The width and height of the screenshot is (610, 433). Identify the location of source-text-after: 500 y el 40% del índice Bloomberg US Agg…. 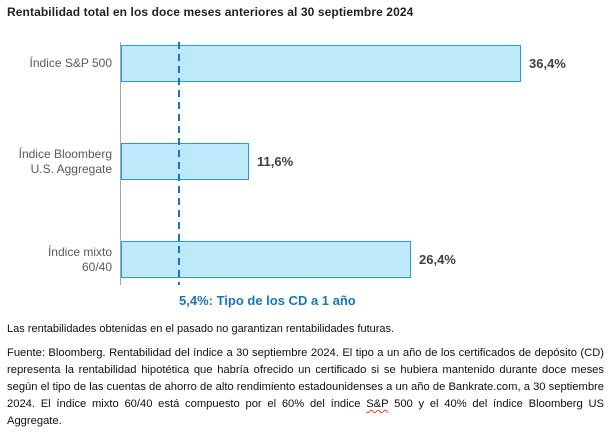
(305, 412).